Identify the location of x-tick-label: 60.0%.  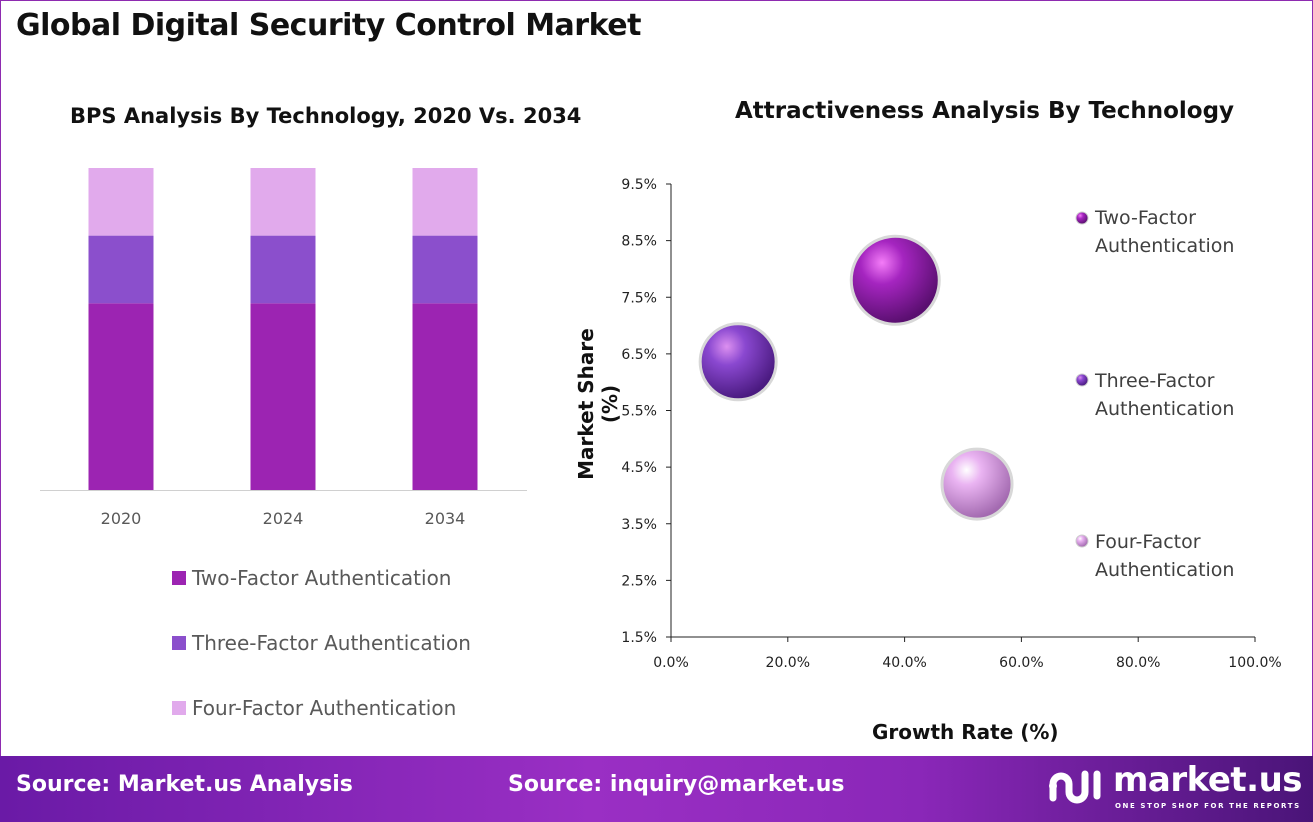
(1021, 663).